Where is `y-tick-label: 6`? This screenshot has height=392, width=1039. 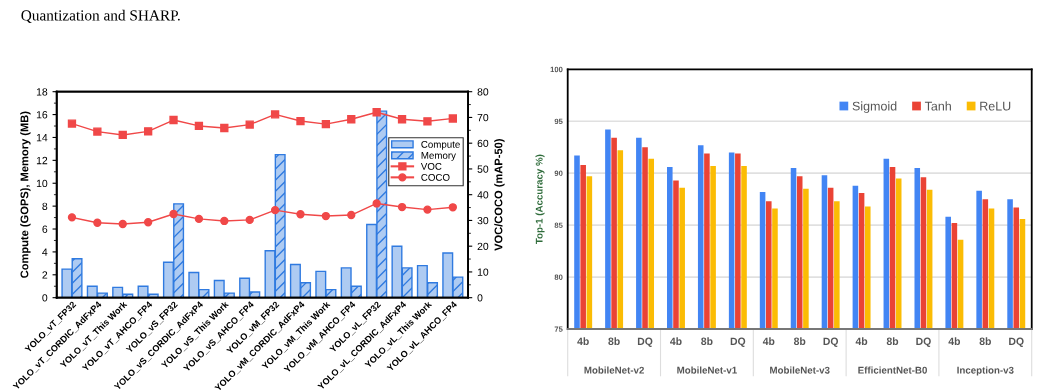 y-tick-label: 6 is located at coordinates (45, 229).